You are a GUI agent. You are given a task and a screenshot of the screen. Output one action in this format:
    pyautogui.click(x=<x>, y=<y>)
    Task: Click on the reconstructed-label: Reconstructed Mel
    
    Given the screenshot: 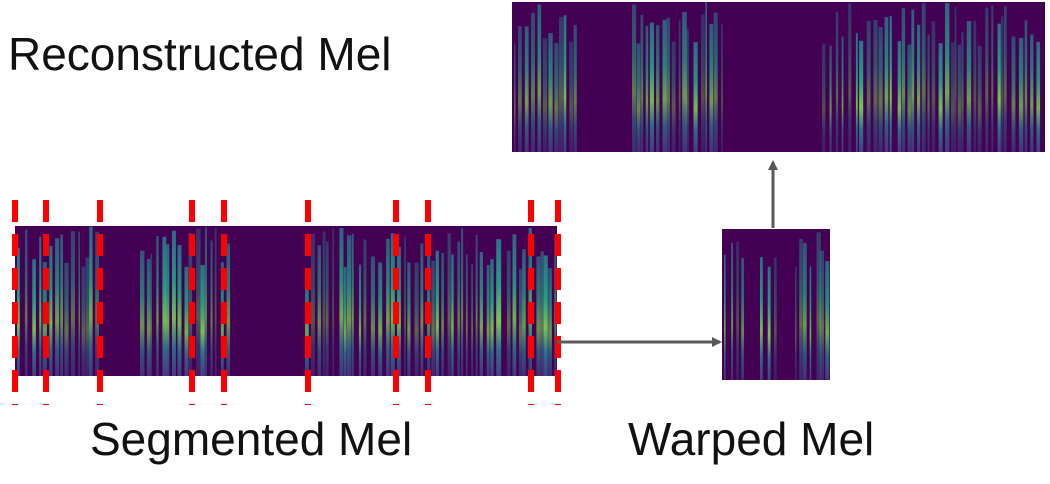 What is the action you would take?
    pyautogui.click(x=200, y=54)
    